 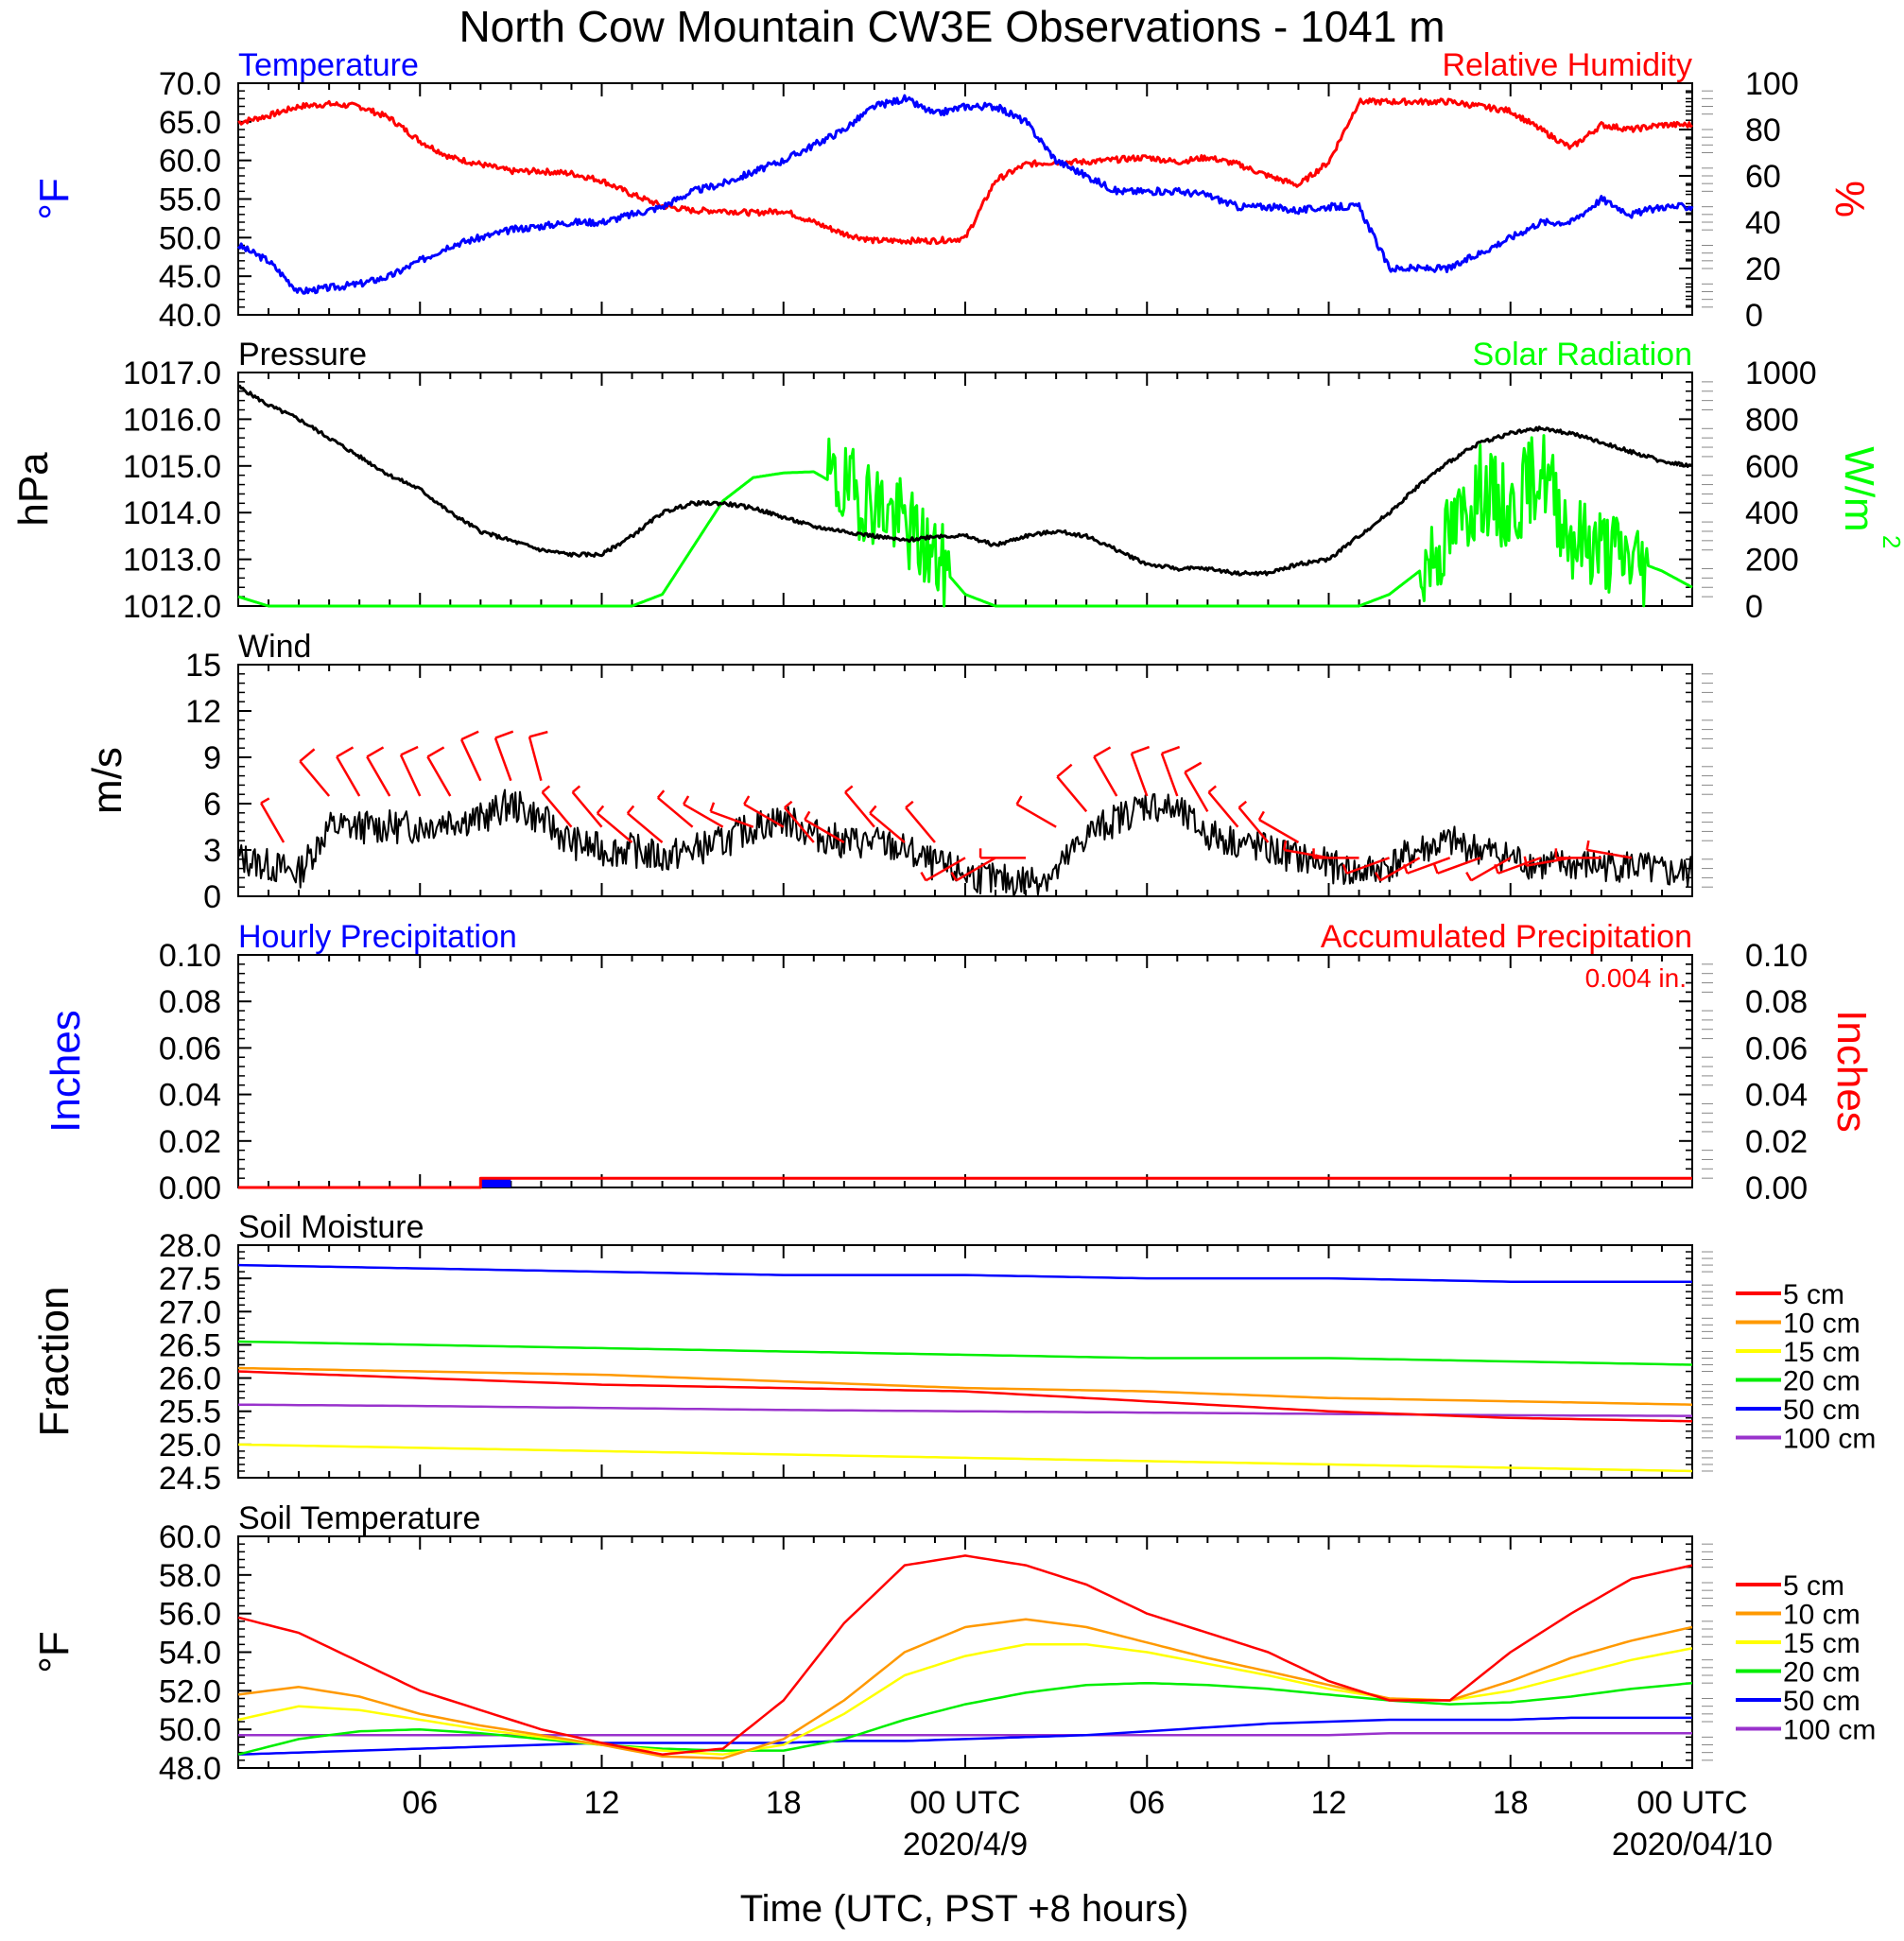 I want to click on y-tick-label: 24.5, so click(x=190, y=1479).